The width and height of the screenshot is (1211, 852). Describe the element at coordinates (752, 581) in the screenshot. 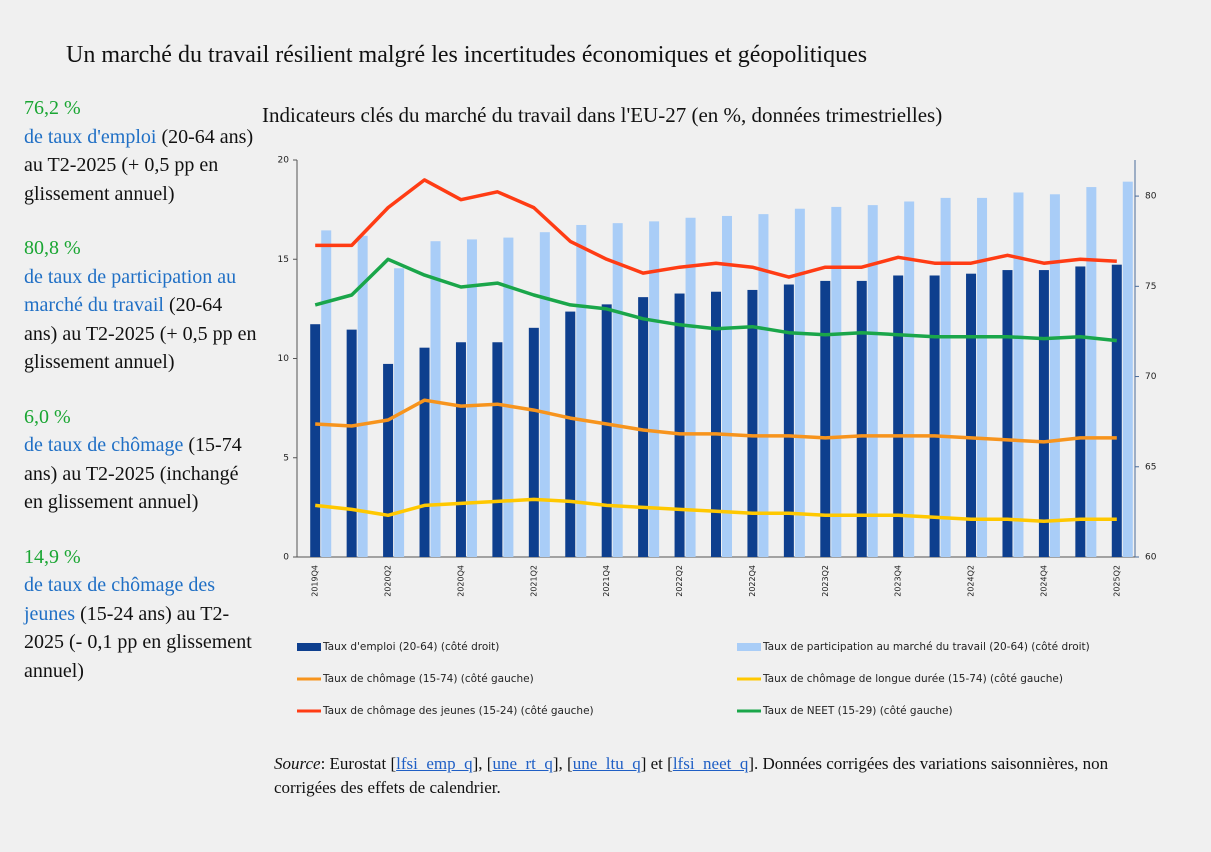

I see `x-tick-label: 2022Q4` at that location.